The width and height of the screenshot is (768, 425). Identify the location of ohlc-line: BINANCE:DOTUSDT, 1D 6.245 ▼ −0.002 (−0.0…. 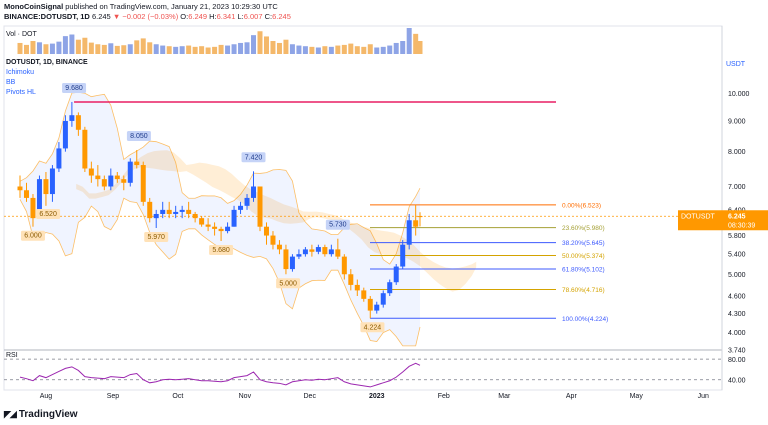
(147, 16).